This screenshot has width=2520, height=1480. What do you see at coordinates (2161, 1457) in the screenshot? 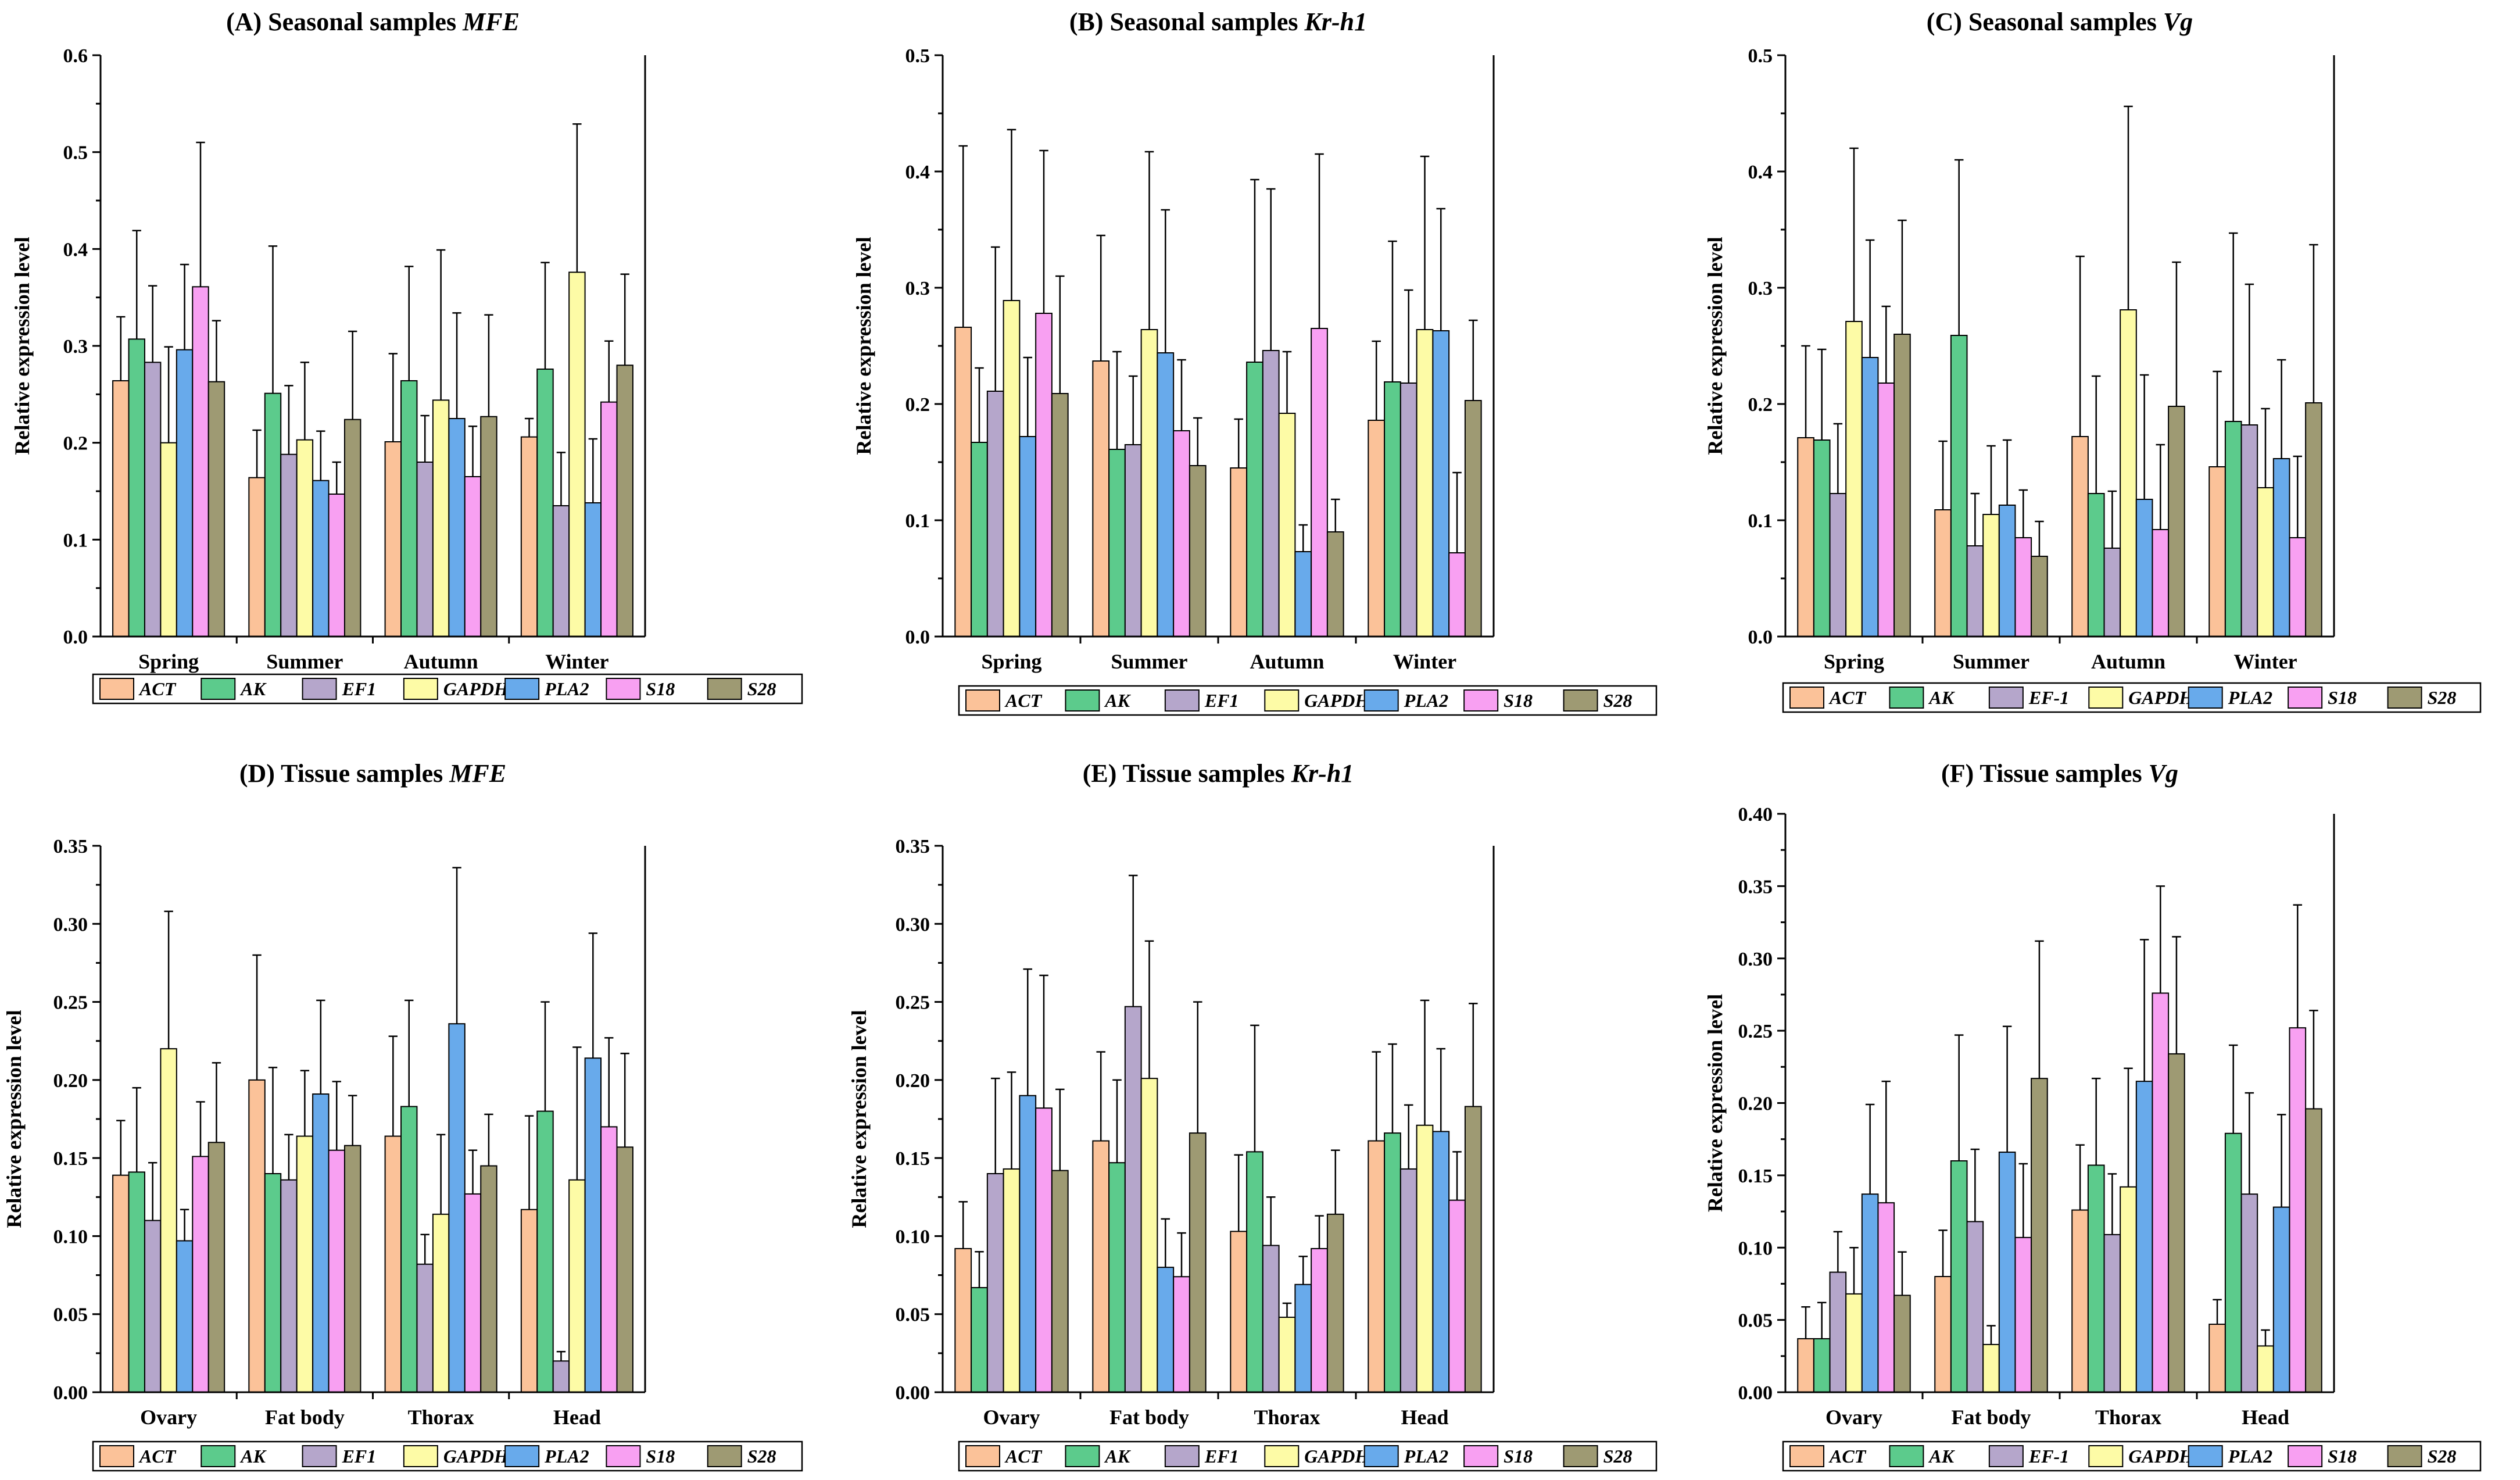
I see `legend-label: GAPDH` at bounding box center [2161, 1457].